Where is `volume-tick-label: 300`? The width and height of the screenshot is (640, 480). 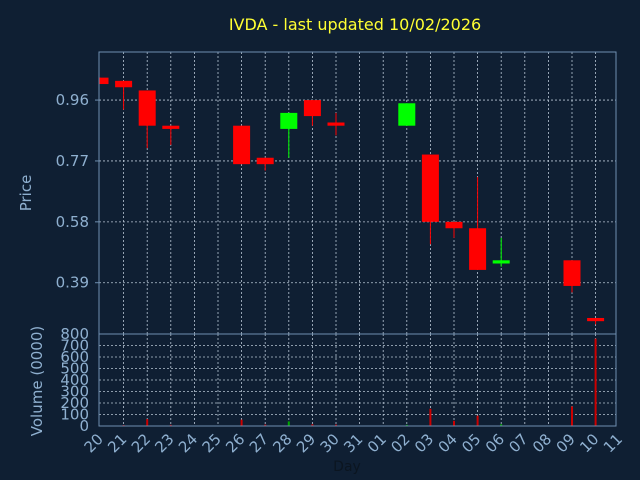 volume-tick-label: 300 is located at coordinates (74, 392).